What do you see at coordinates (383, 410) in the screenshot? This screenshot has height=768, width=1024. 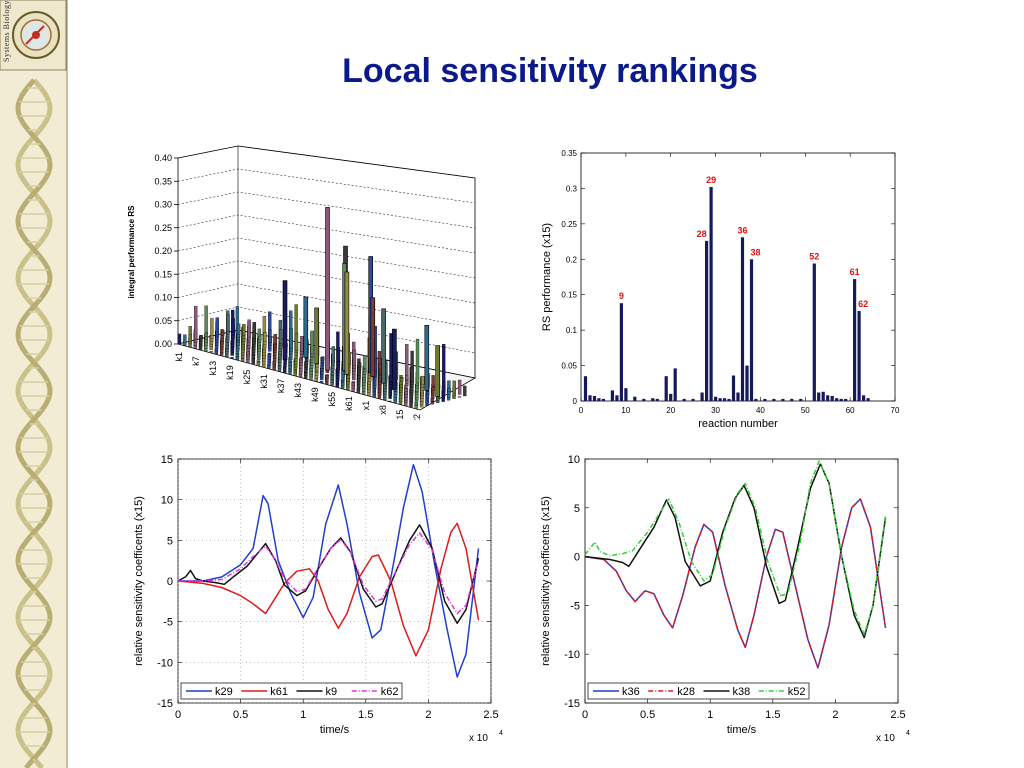 I see `x-tick-label: x8` at bounding box center [383, 410].